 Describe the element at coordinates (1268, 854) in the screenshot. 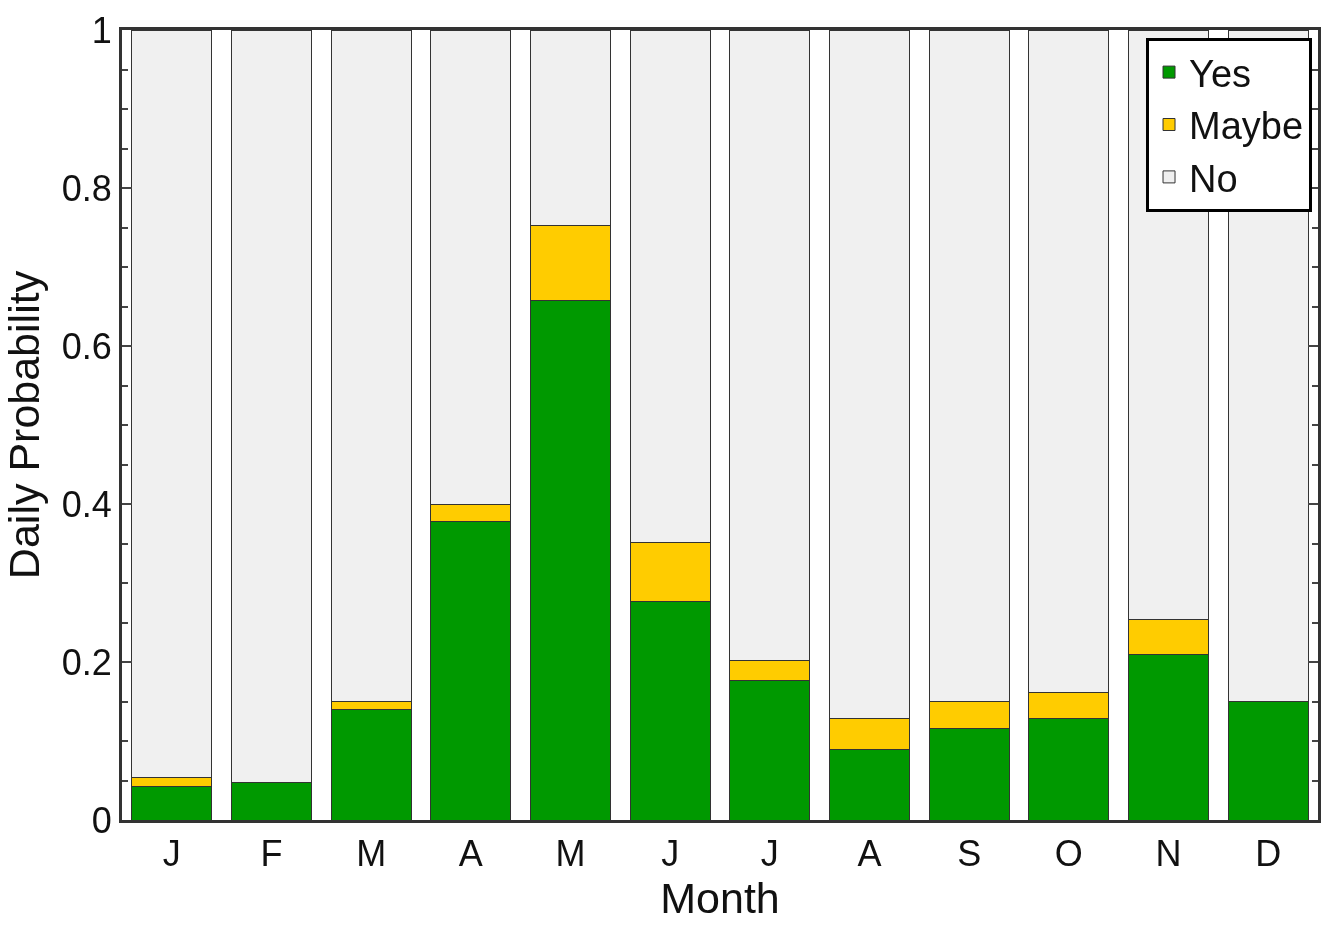

I see `x-tick-label: D` at that location.